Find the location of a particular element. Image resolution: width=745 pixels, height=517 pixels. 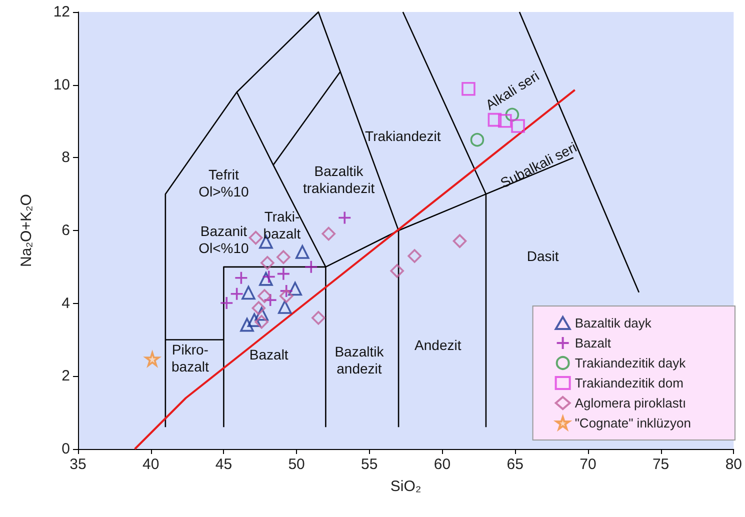

x-axis-title: SiO₂ is located at coordinates (406, 486).